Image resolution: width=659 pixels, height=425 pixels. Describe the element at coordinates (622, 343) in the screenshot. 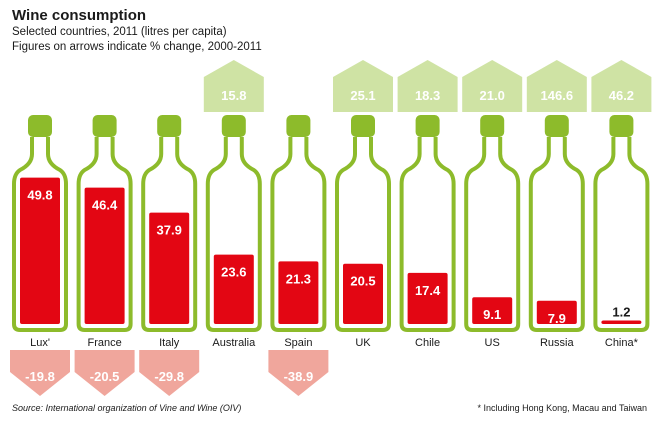

I see `category-label: China*` at that location.